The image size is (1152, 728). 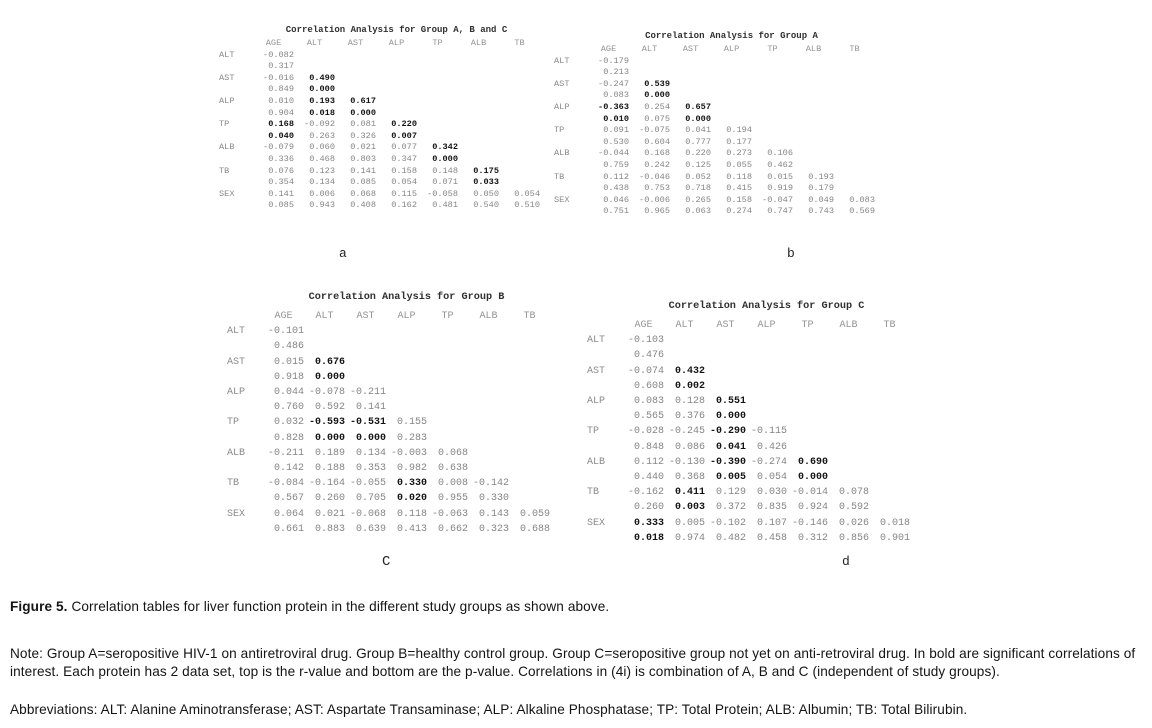 I want to click on r-value: 0.083, so click(x=648, y=402).